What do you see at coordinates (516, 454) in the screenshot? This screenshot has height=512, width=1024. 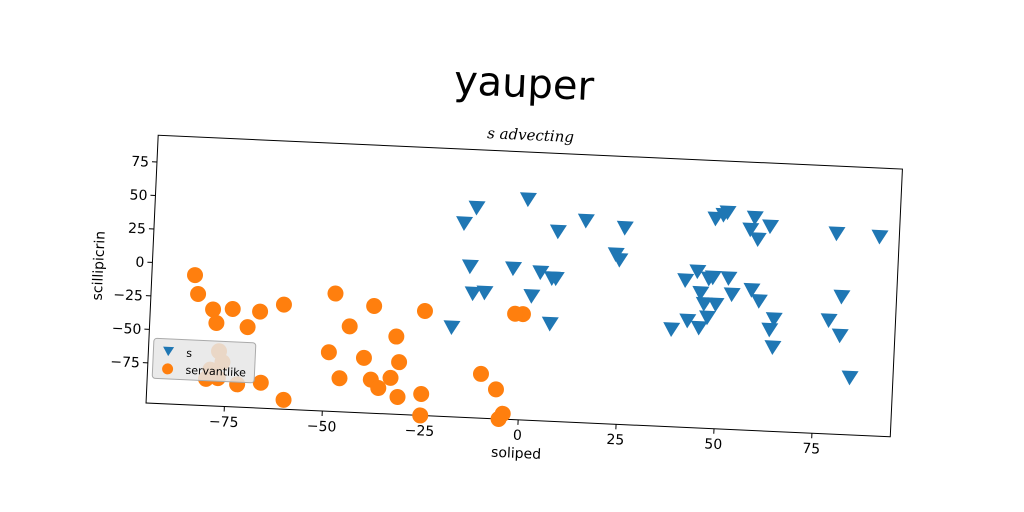 I see `x-axis-label: soliped` at bounding box center [516, 454].